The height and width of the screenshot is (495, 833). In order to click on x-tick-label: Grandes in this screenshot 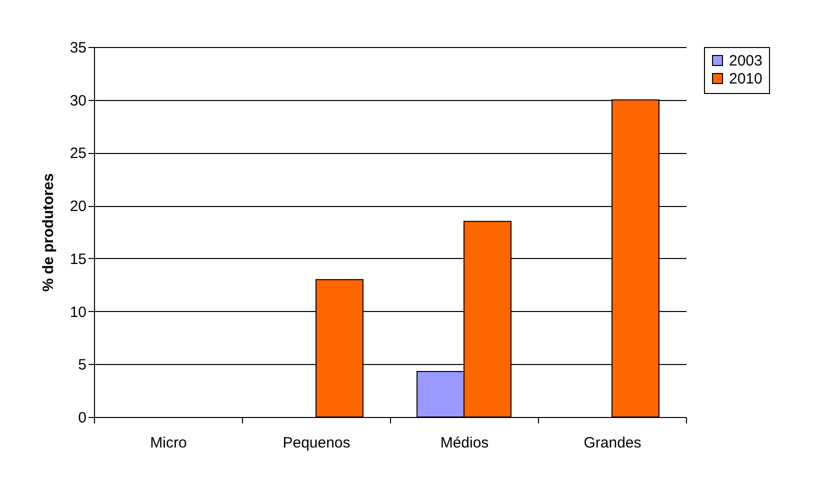, I will do `click(613, 443)`.